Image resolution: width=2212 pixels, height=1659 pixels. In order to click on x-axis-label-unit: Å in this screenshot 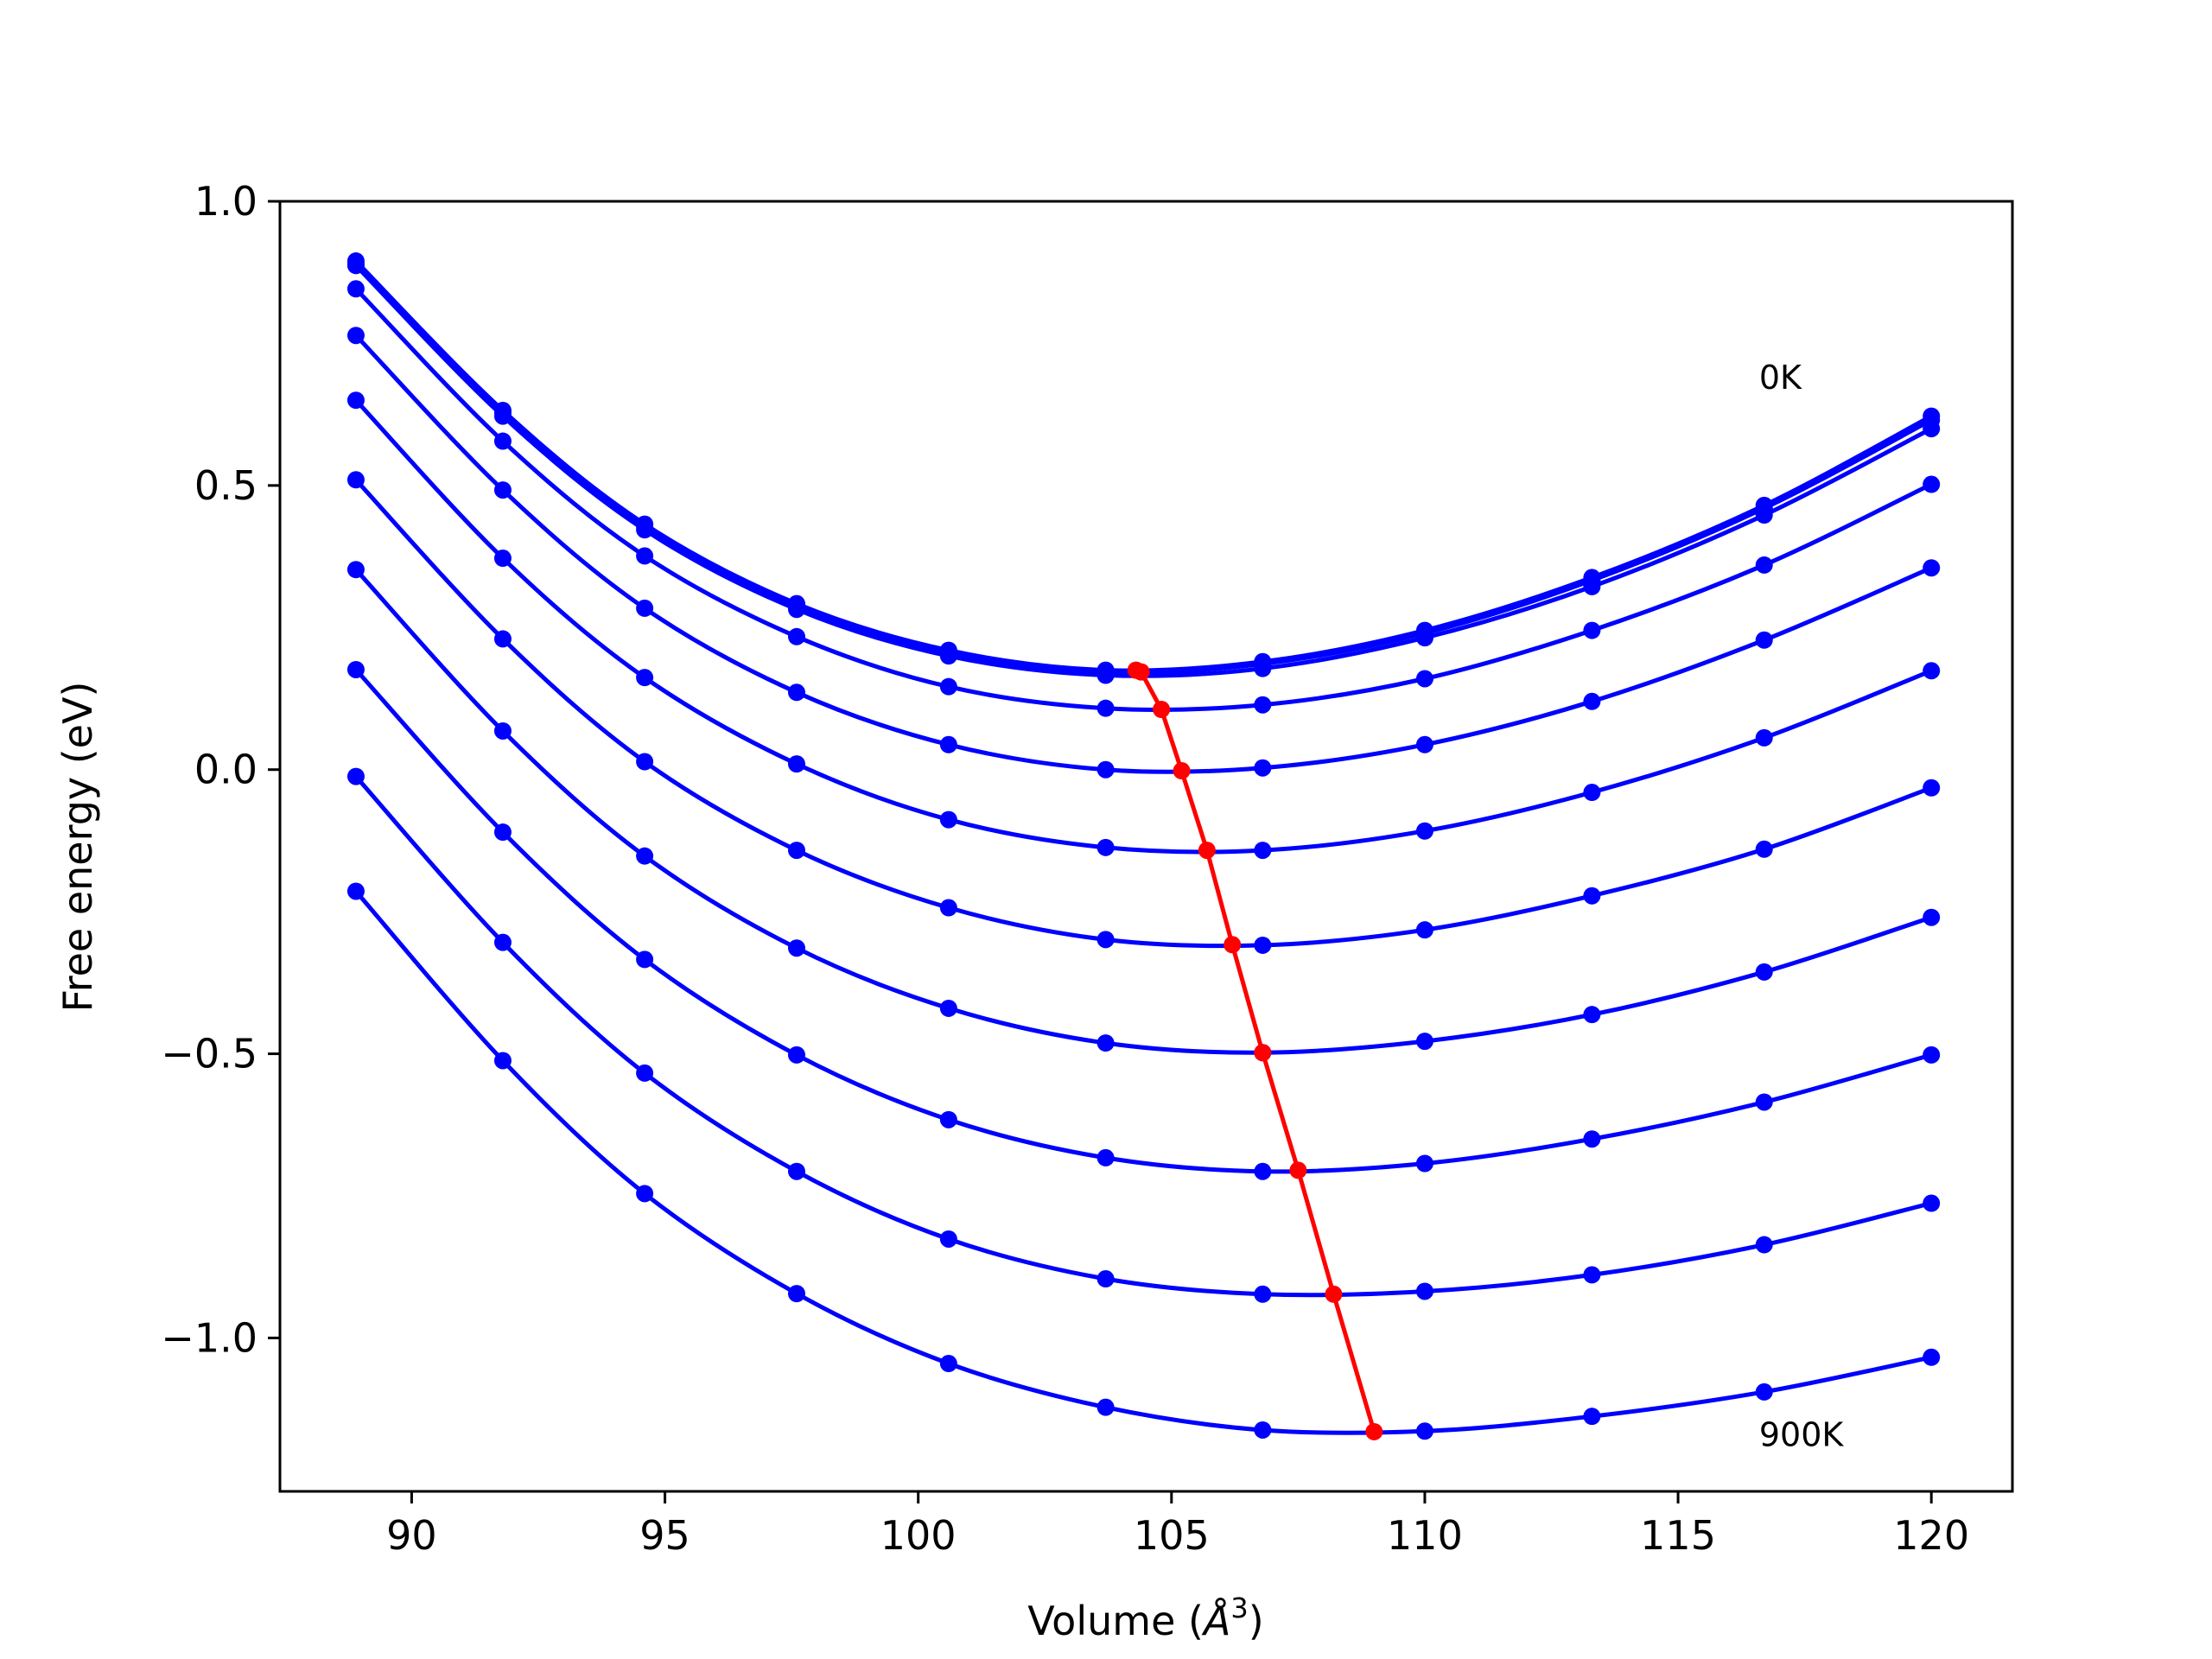, I will do `click(1215, 1621)`.